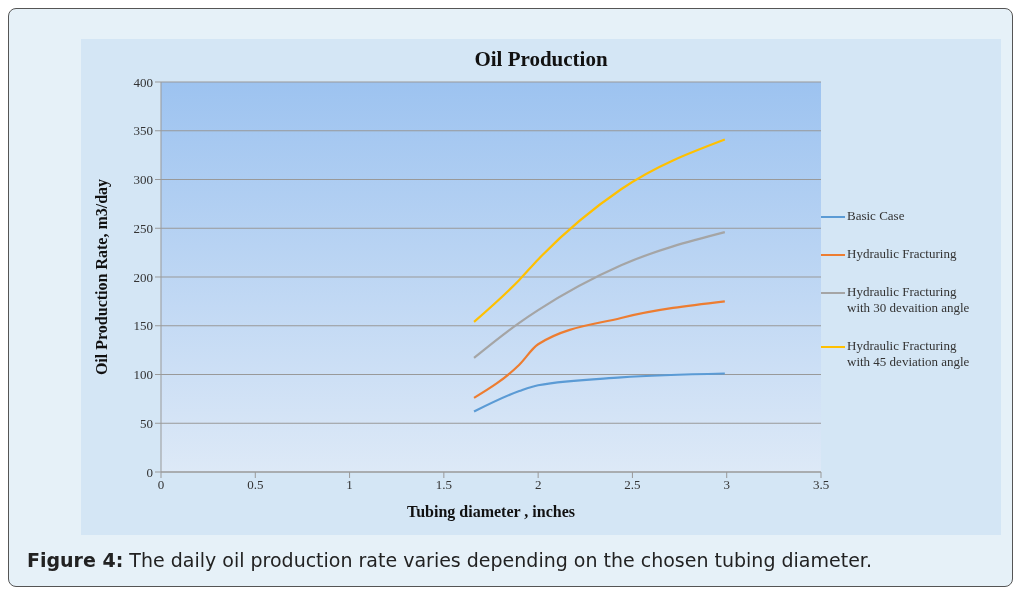 This screenshot has width=1021, height=595. I want to click on chart-title: Oil Production, so click(541, 59).